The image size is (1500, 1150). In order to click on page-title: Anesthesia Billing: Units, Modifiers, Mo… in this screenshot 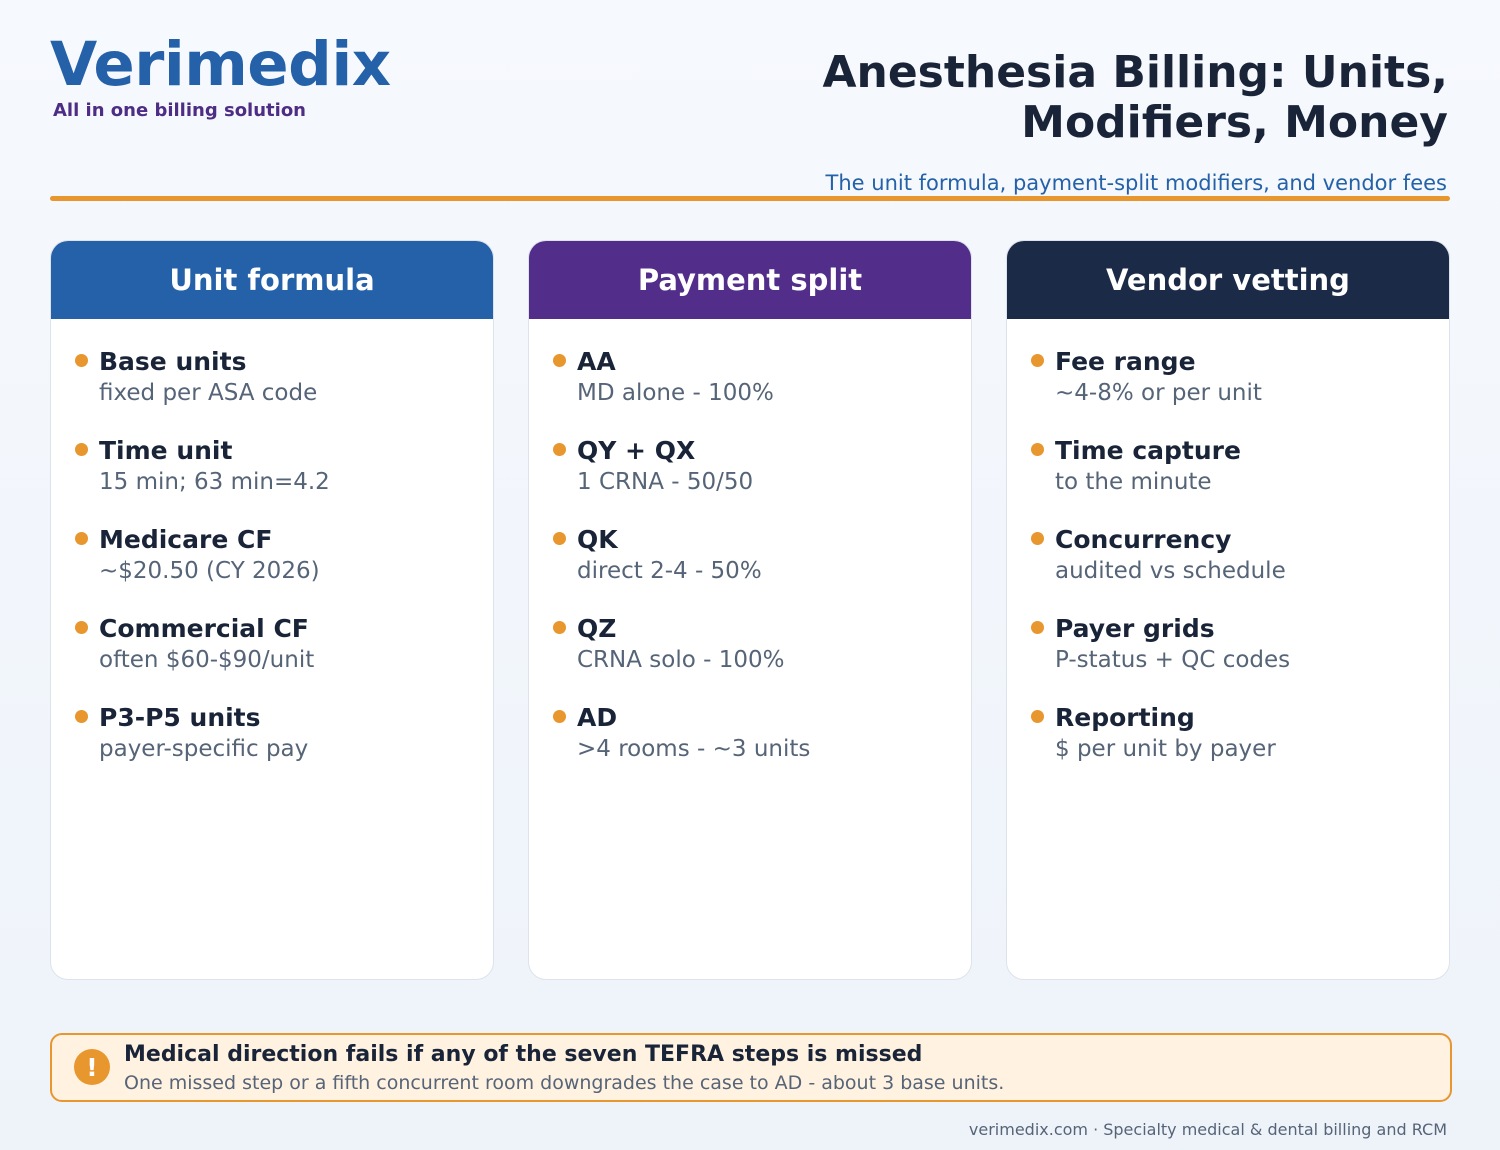, I will do `click(1135, 98)`.